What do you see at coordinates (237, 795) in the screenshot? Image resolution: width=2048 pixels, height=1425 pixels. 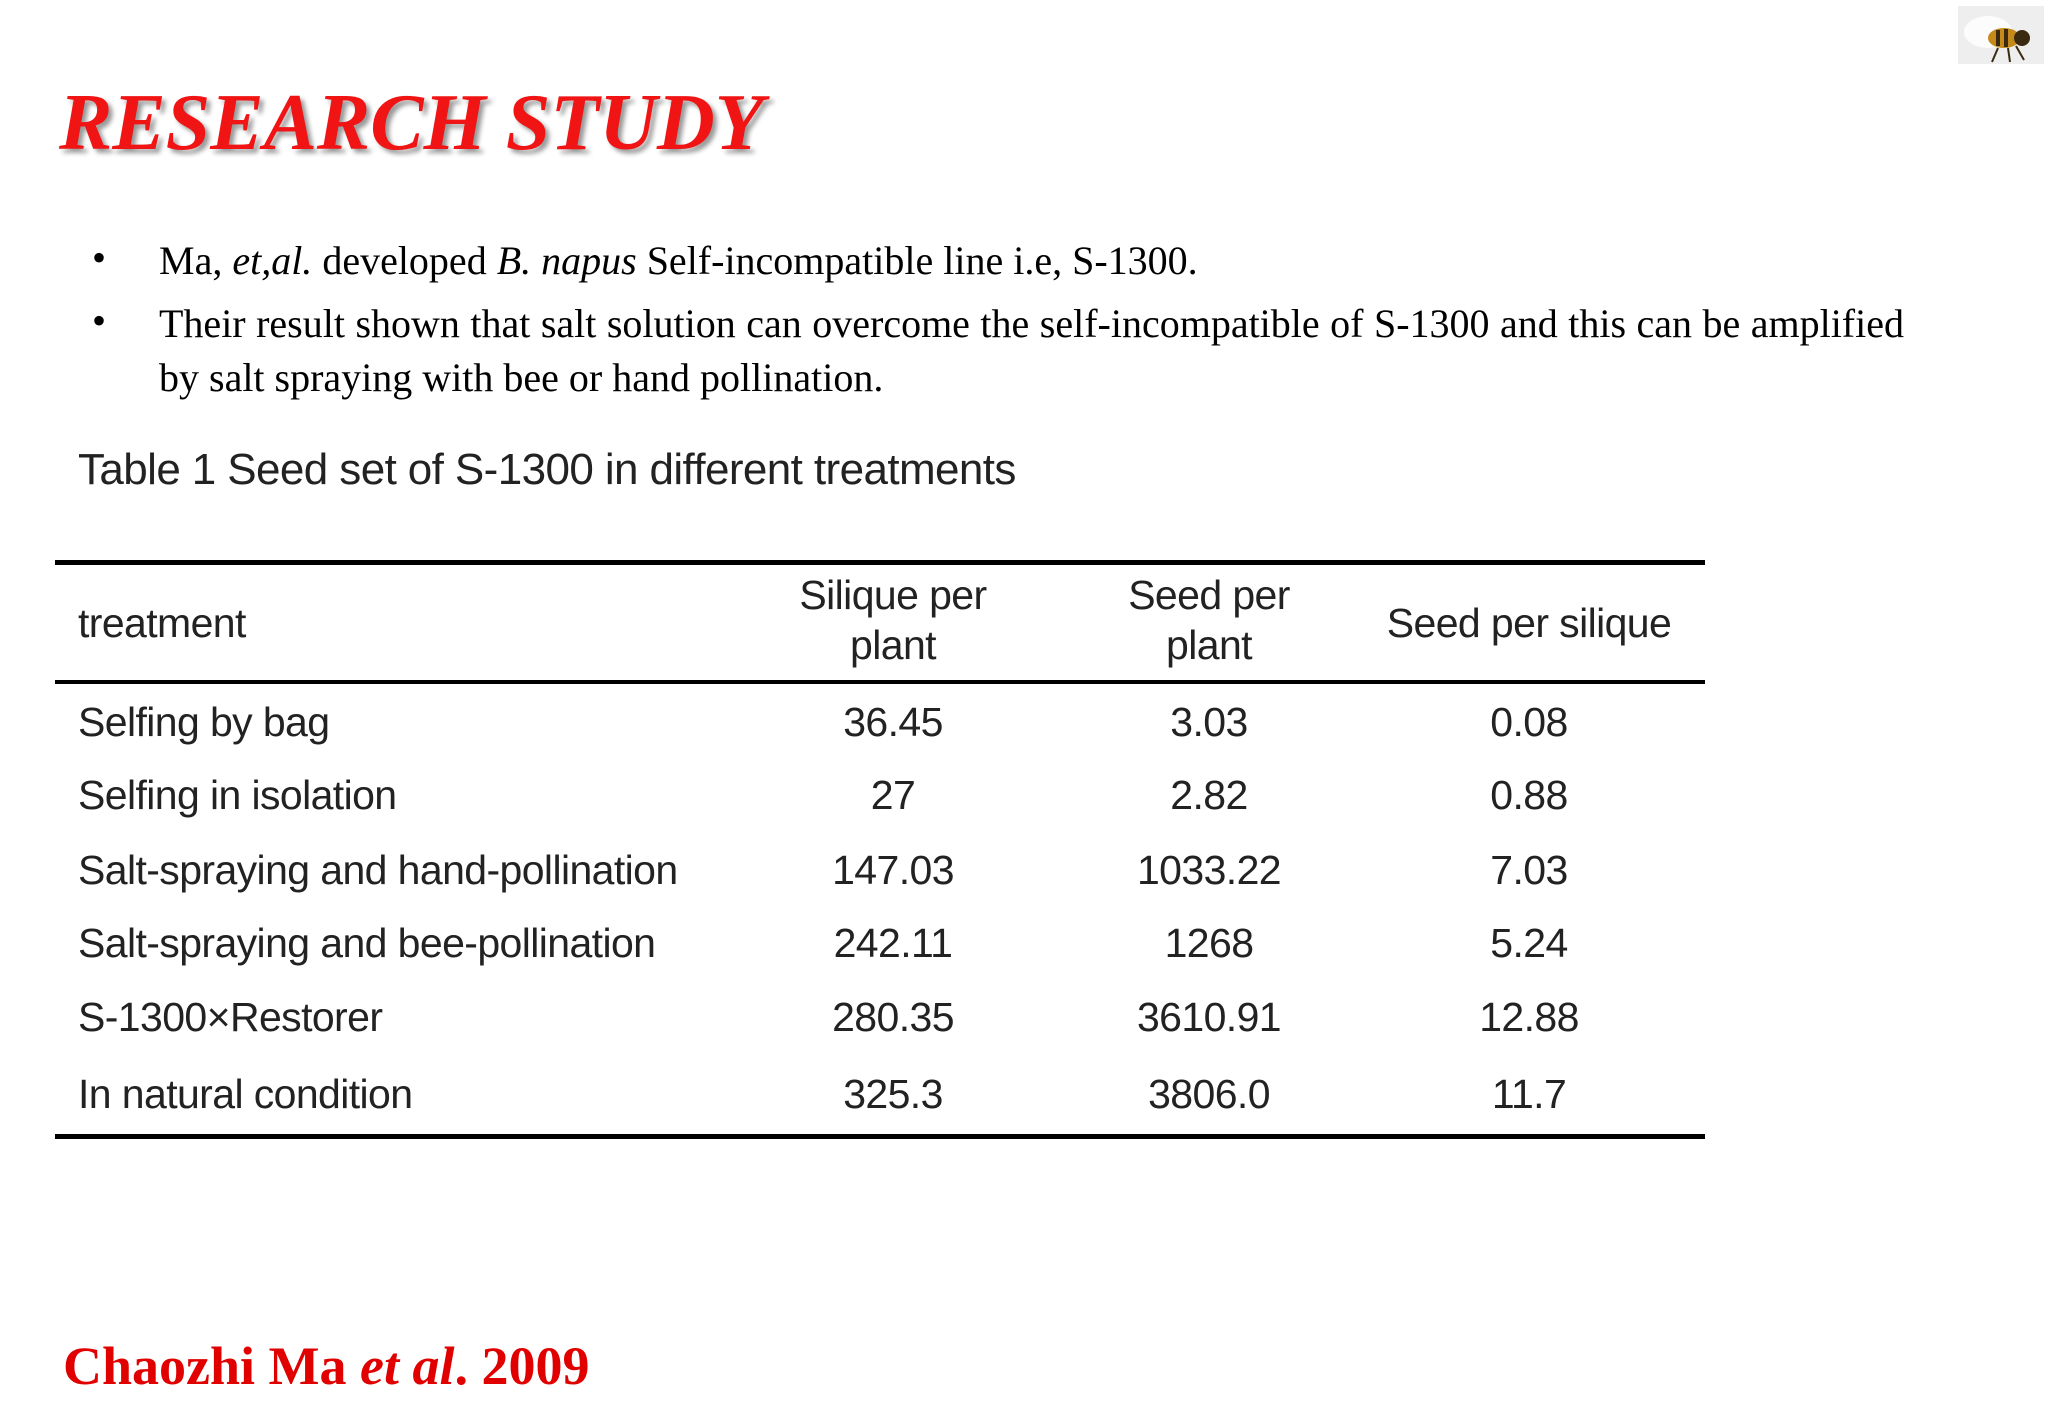 I see `row-label: Selfing in isolation` at bounding box center [237, 795].